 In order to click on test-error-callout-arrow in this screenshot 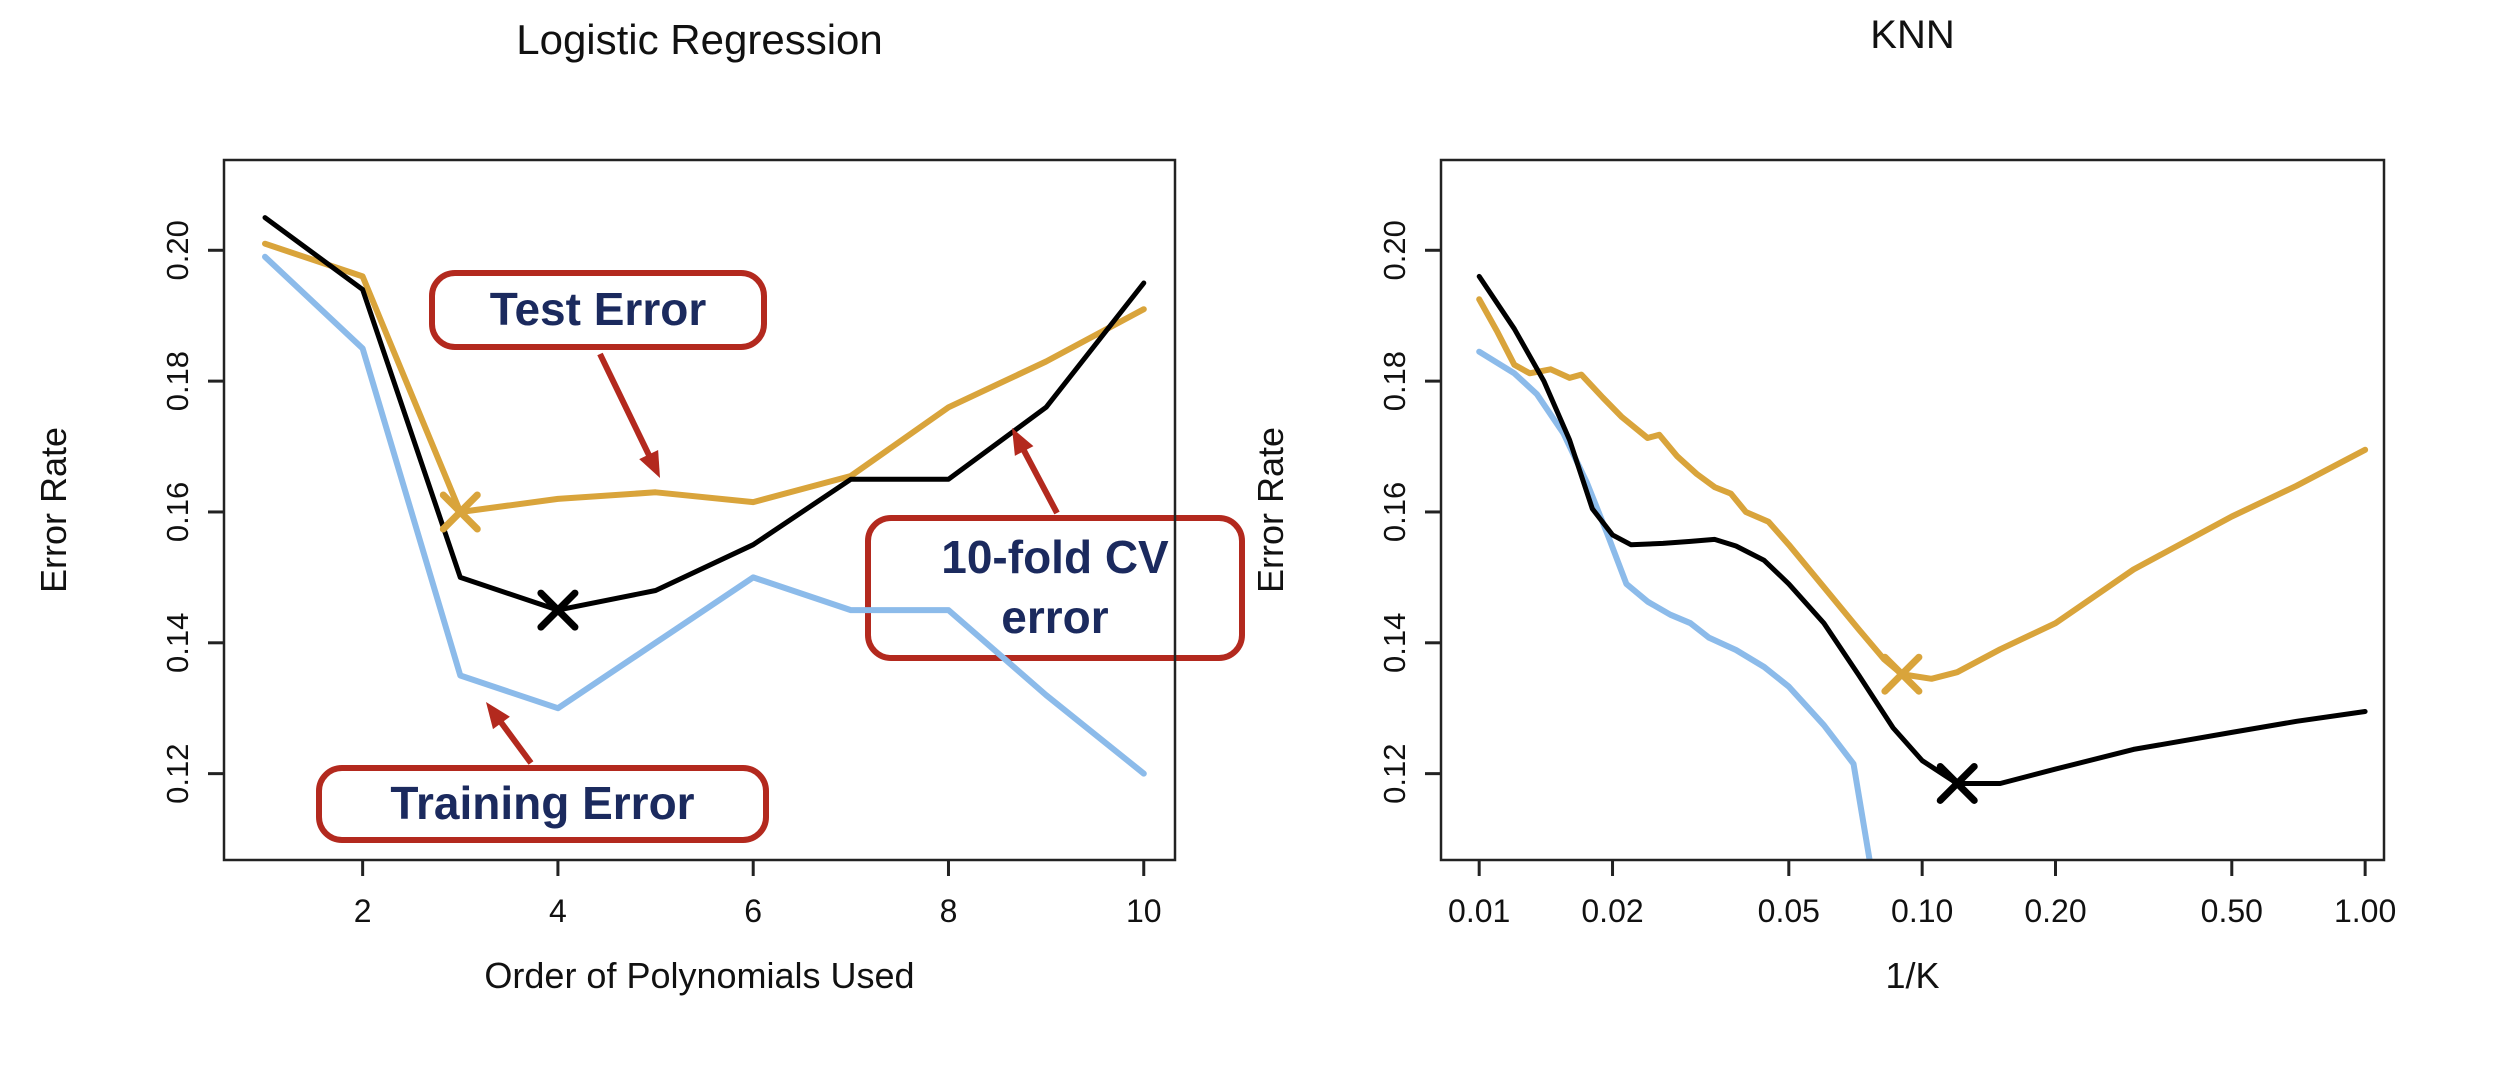, I will do `click(628, 415)`.